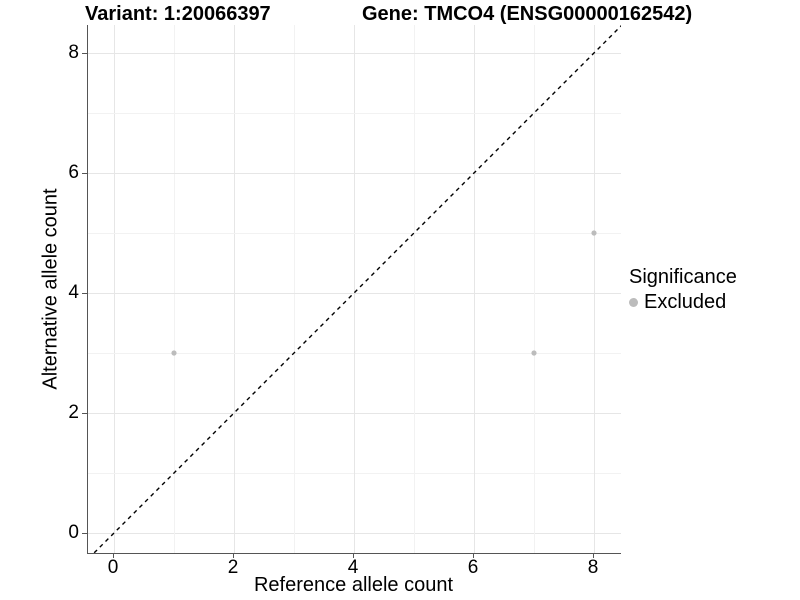 The width and height of the screenshot is (800, 600). I want to click on x-tick-label-6: 6, so click(473, 567).